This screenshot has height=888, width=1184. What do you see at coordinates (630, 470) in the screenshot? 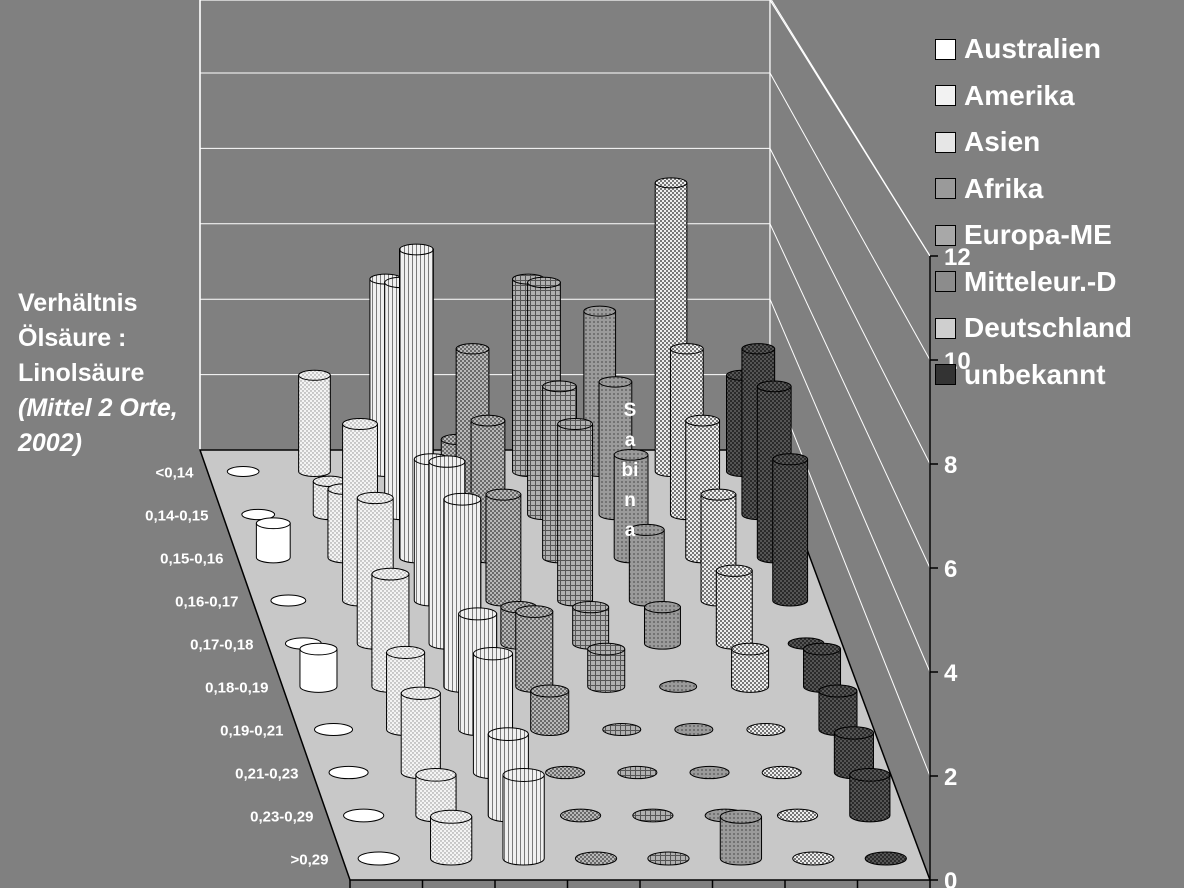
I see `sabina-annotation: Sabina` at bounding box center [630, 470].